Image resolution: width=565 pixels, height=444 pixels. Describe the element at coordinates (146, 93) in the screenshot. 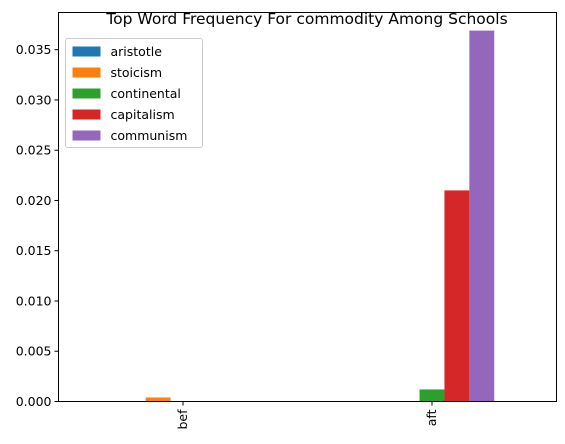

I see `legend-label-continental: continental` at that location.